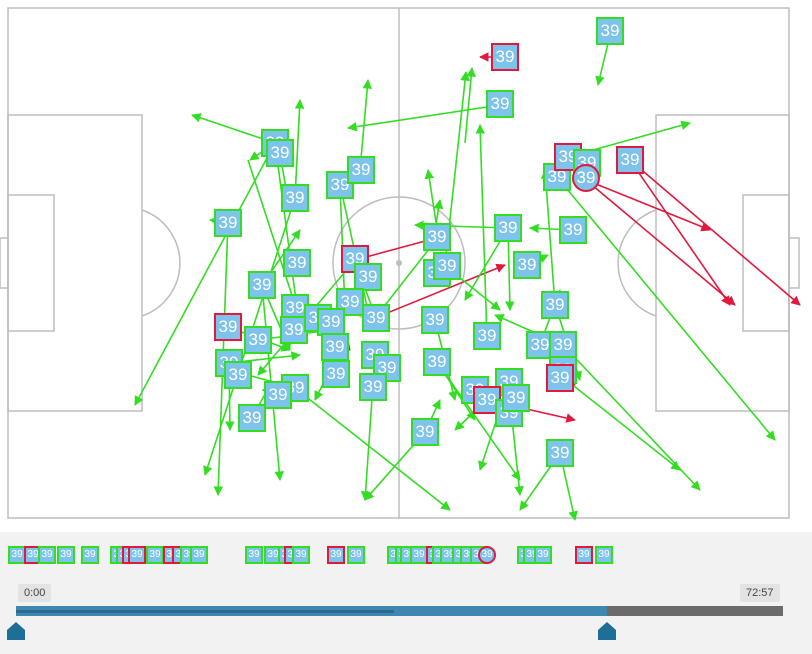 The height and width of the screenshot is (654, 812). Describe the element at coordinates (586, 178) in the screenshot. I see `pass-marker-circle: 39` at that location.